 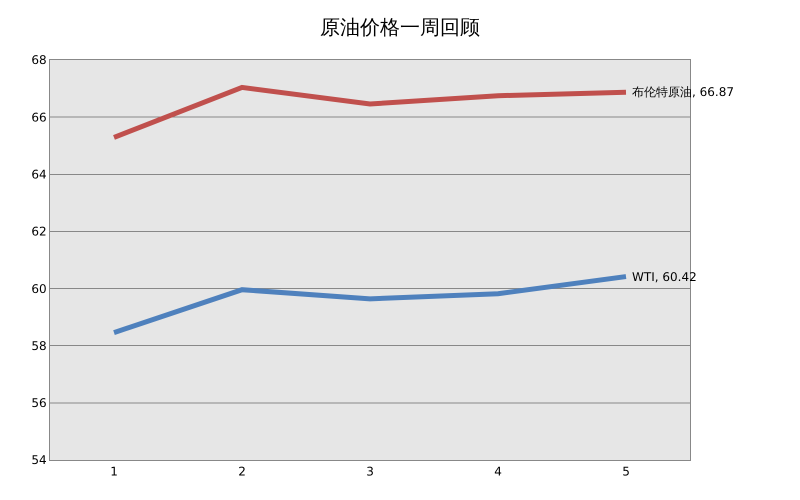 I want to click on y-tick-label: 56, so click(x=39, y=403).